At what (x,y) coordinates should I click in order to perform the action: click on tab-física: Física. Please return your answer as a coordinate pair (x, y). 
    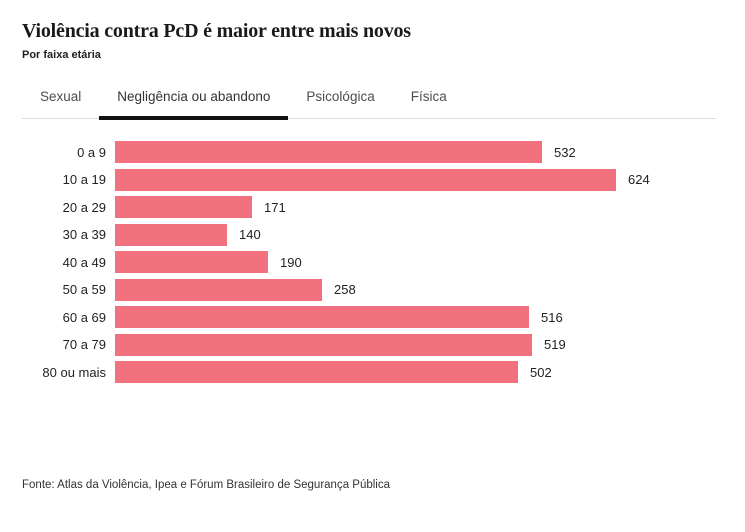
    Looking at the image, I should click on (428, 96).